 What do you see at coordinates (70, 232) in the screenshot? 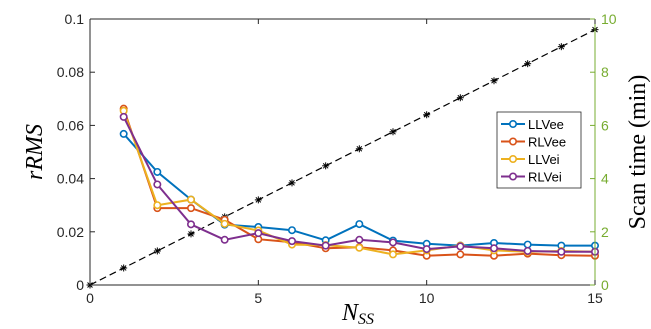
I see `y-tick-label: 0.02` at bounding box center [70, 232].